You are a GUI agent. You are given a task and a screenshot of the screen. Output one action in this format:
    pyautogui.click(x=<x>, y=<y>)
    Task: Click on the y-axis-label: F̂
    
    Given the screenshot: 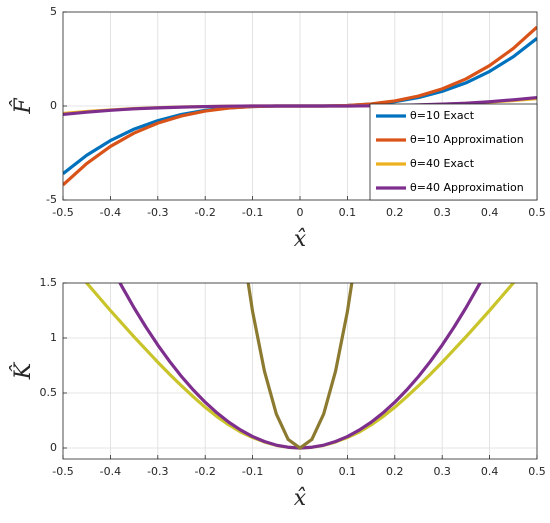 What is the action you would take?
    pyautogui.click(x=23, y=106)
    